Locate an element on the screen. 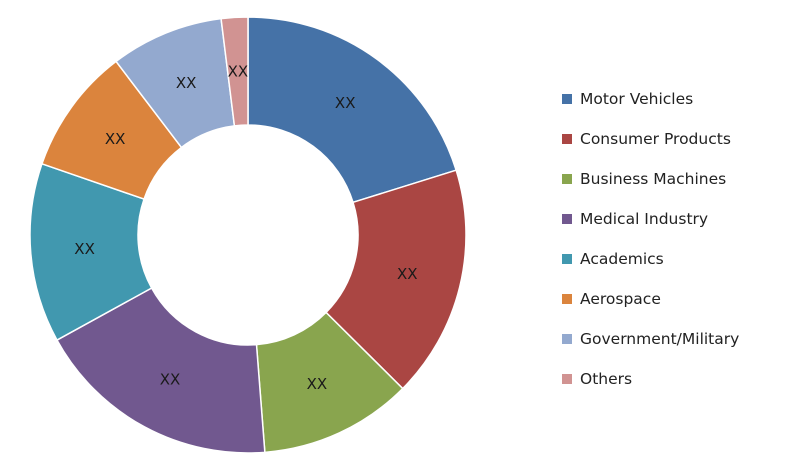  legend-item-motor-vehicles: Motor Vehicles is located at coordinates (627, 99).